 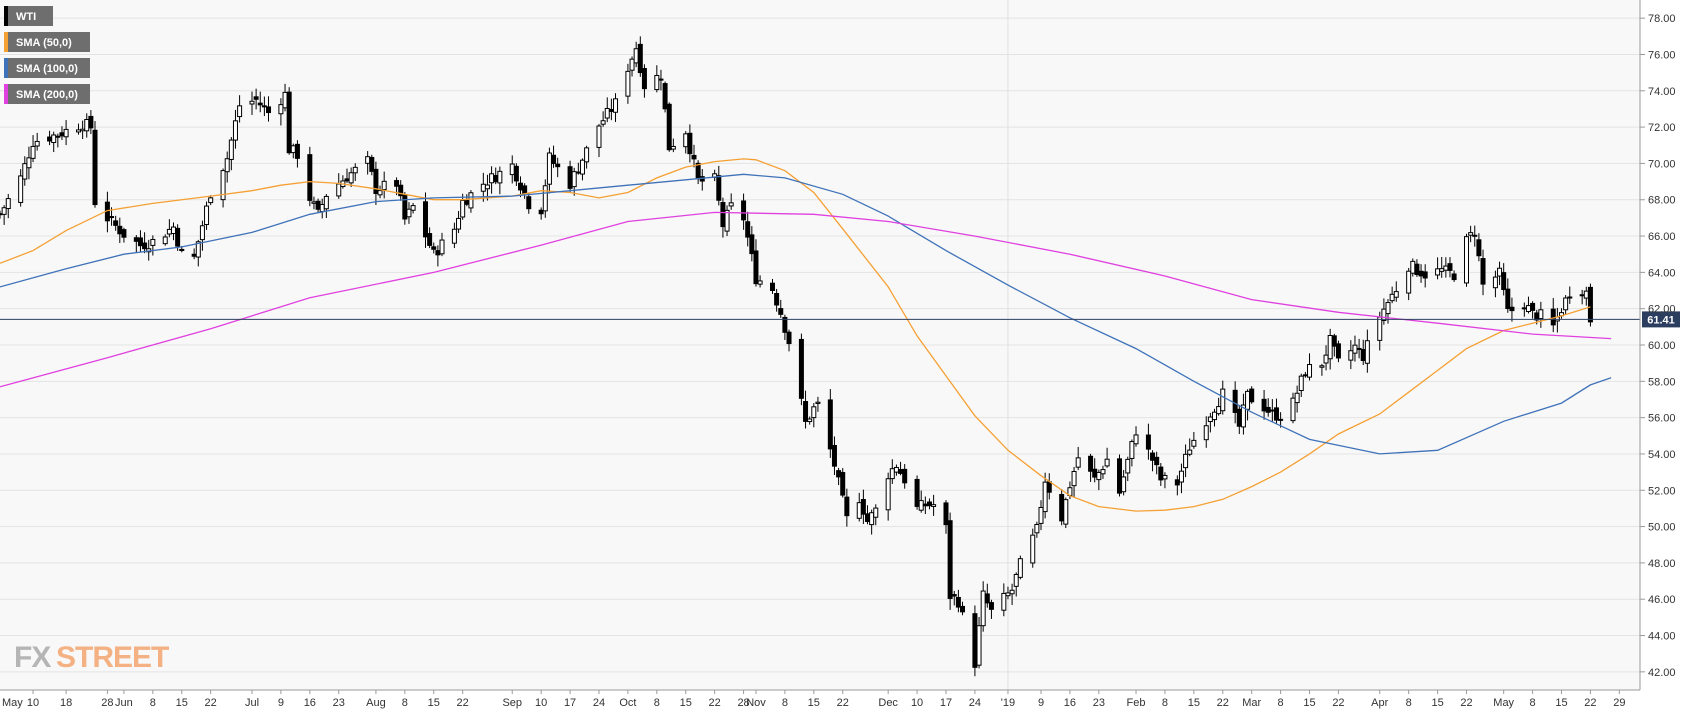 I want to click on x-tick-label: 28, so click(x=107, y=703).